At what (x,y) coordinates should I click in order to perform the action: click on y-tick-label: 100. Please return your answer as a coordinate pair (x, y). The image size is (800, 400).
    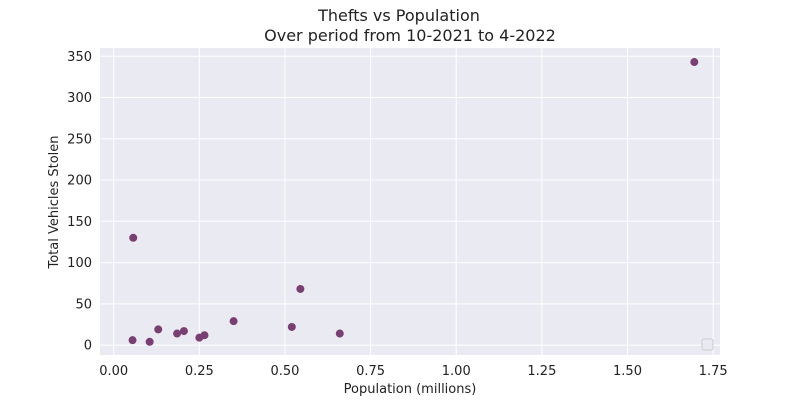
    Looking at the image, I should click on (79, 263).